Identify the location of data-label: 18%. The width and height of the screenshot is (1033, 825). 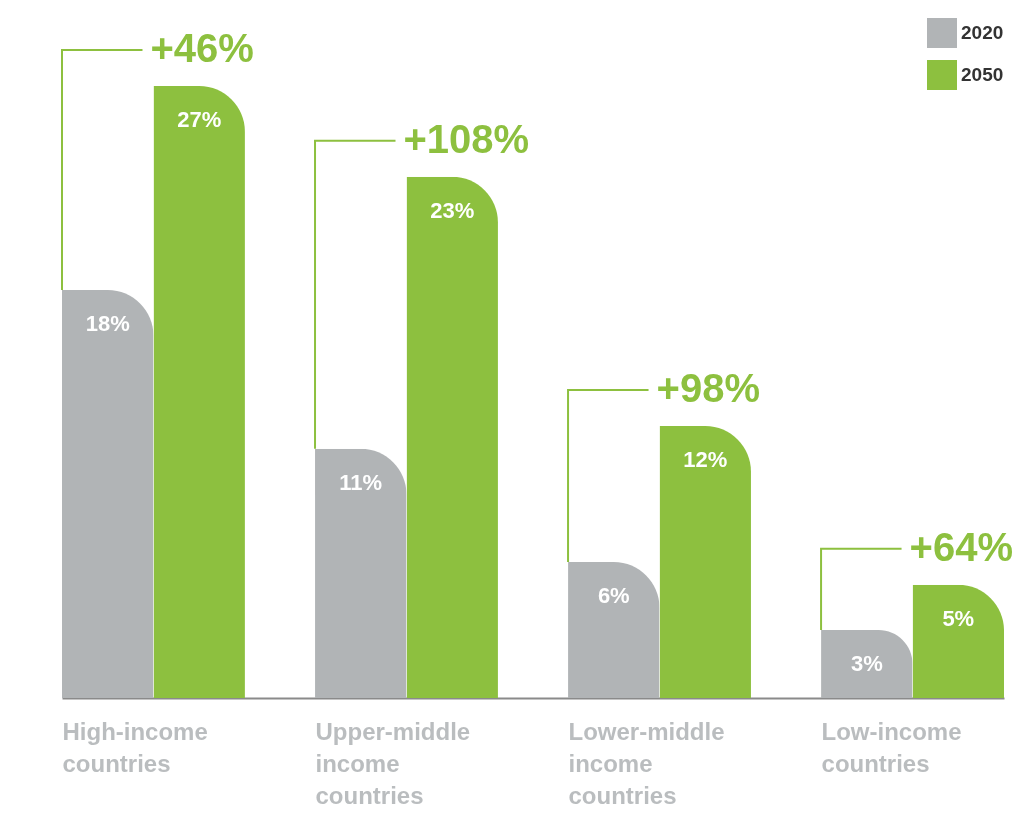
(107, 323).